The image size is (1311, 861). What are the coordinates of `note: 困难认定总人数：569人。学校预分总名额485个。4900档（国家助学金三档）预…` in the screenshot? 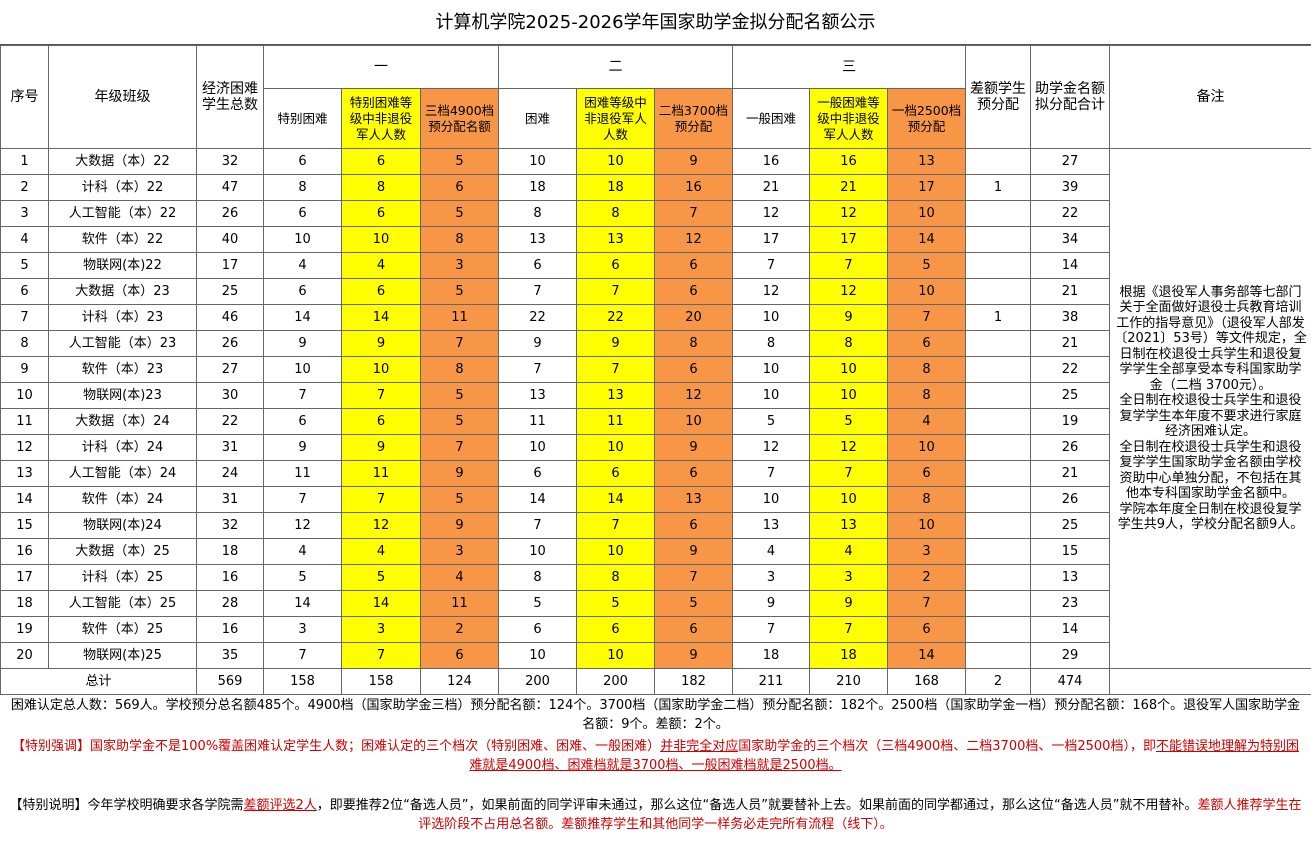 It's located at (655, 715).